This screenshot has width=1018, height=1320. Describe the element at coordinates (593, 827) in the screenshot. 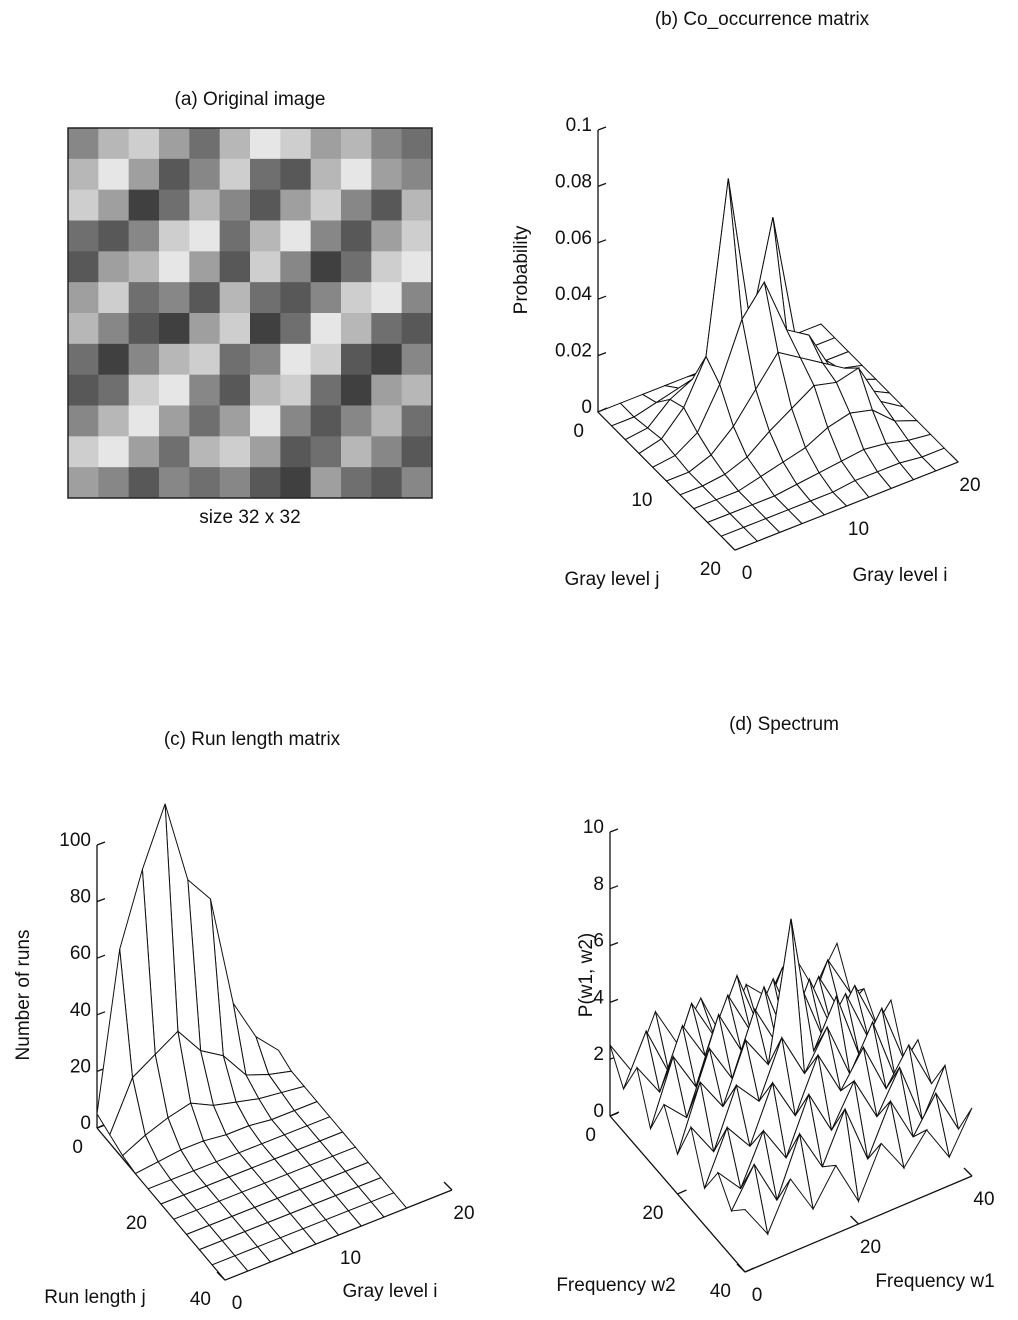

I see `z-tick-label: 10` at that location.